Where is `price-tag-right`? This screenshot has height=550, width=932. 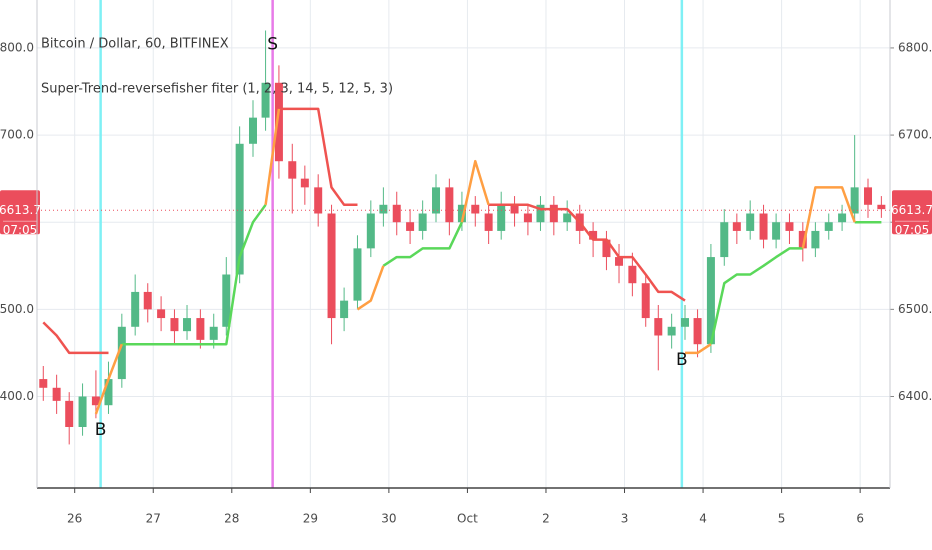 price-tag-right is located at coordinates (912, 212).